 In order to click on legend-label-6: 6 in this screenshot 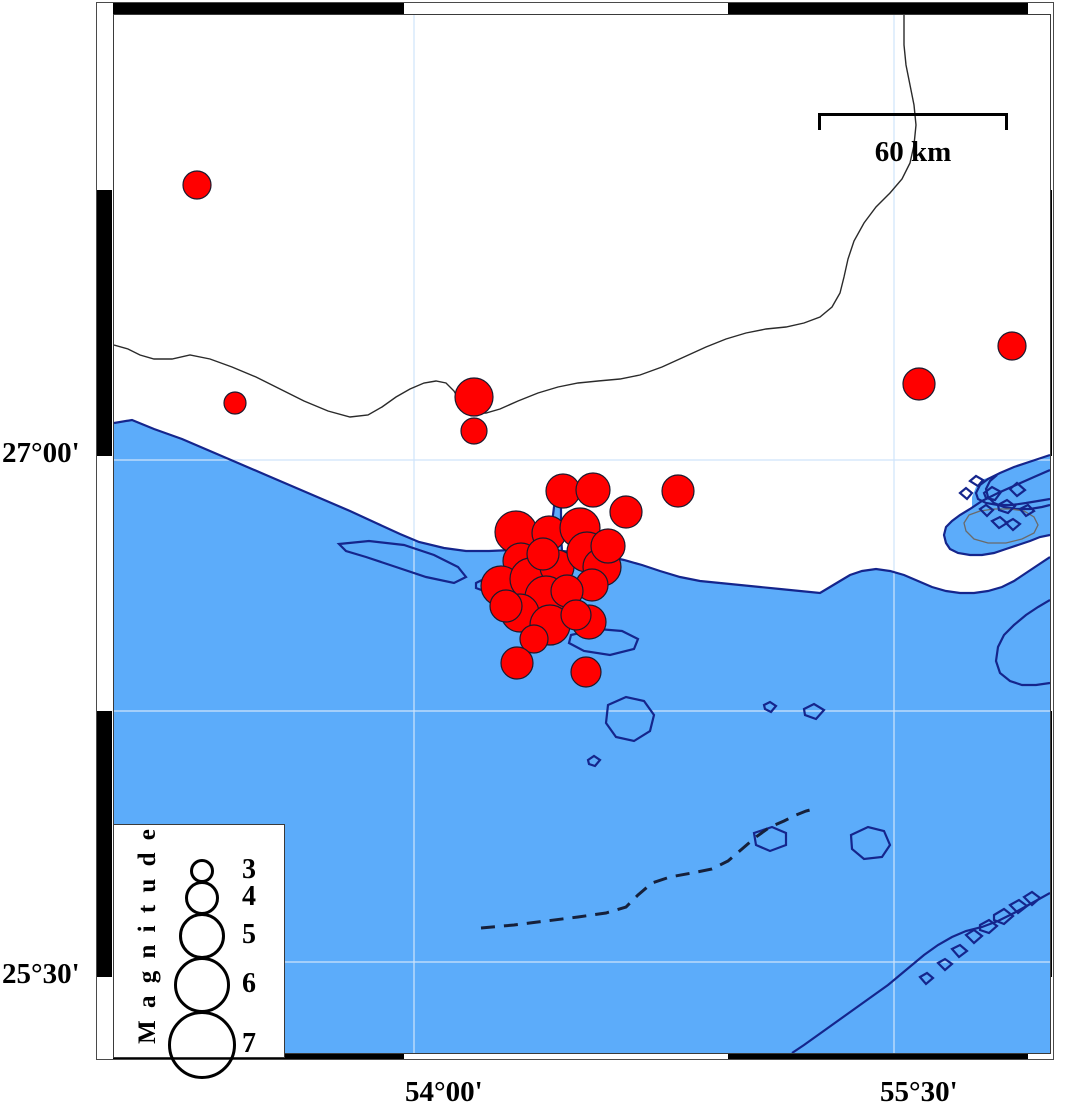, I will do `click(249, 983)`.